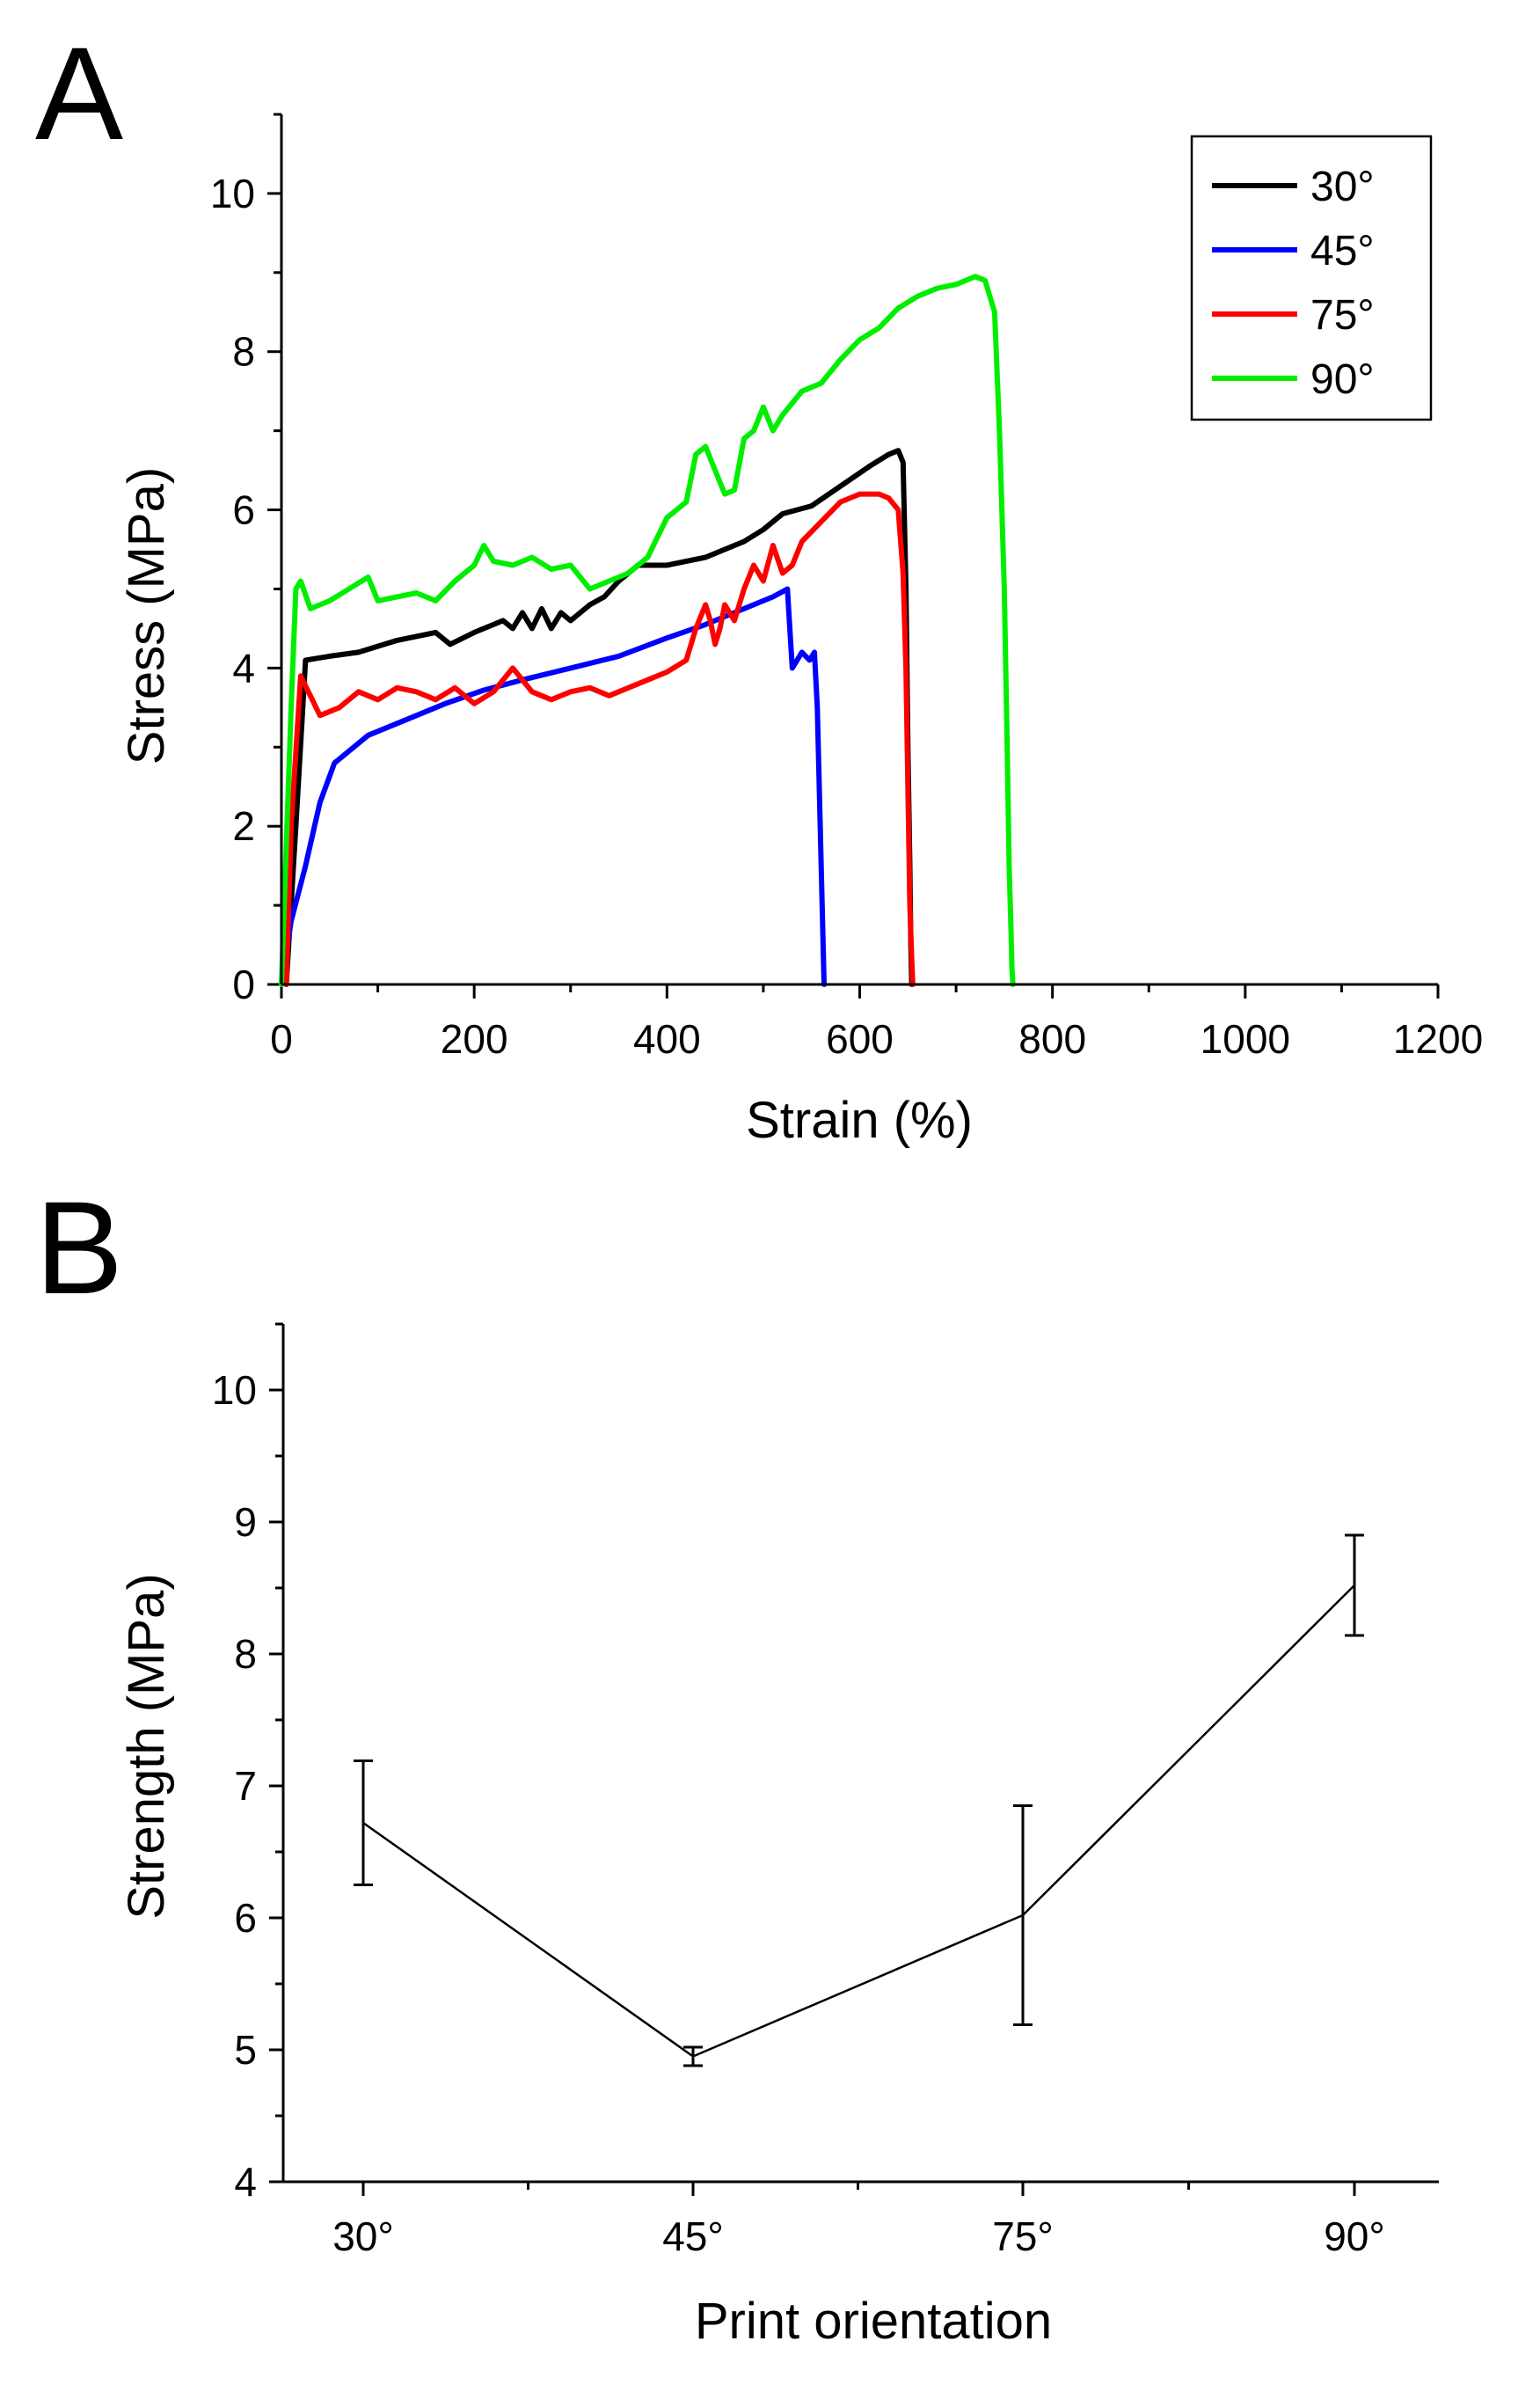 The image size is (1540, 2385). I want to click on series-line-45deg, so click(553, 786).